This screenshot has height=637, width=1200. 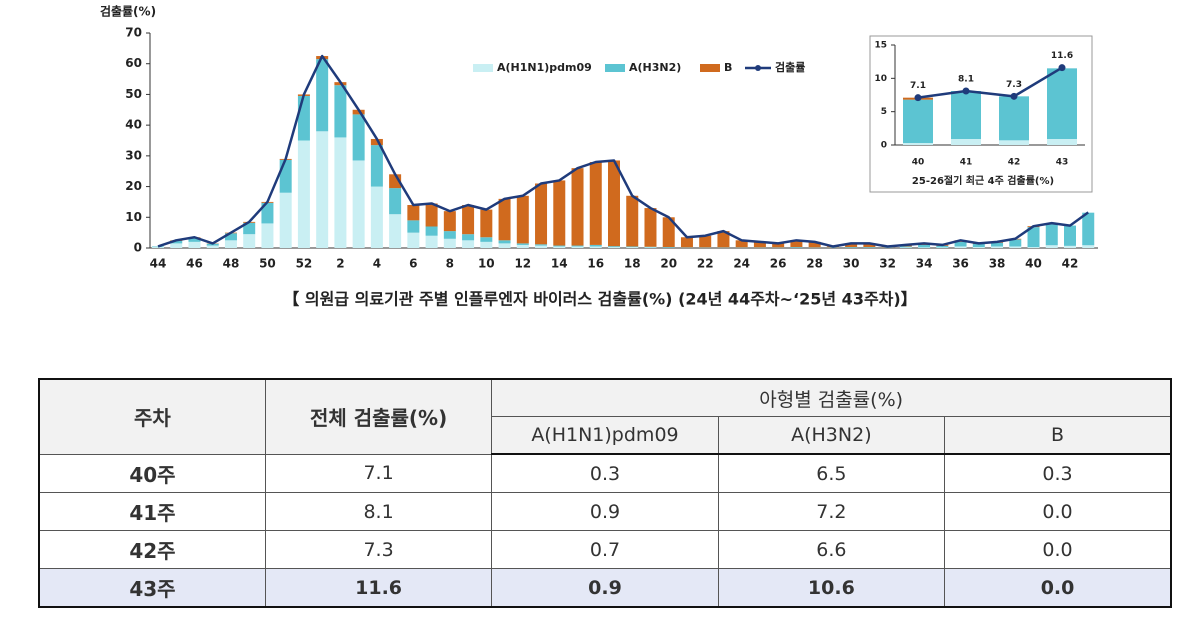 What do you see at coordinates (790, 67) in the screenshot?
I see `legend-label: 검출률` at bounding box center [790, 67].